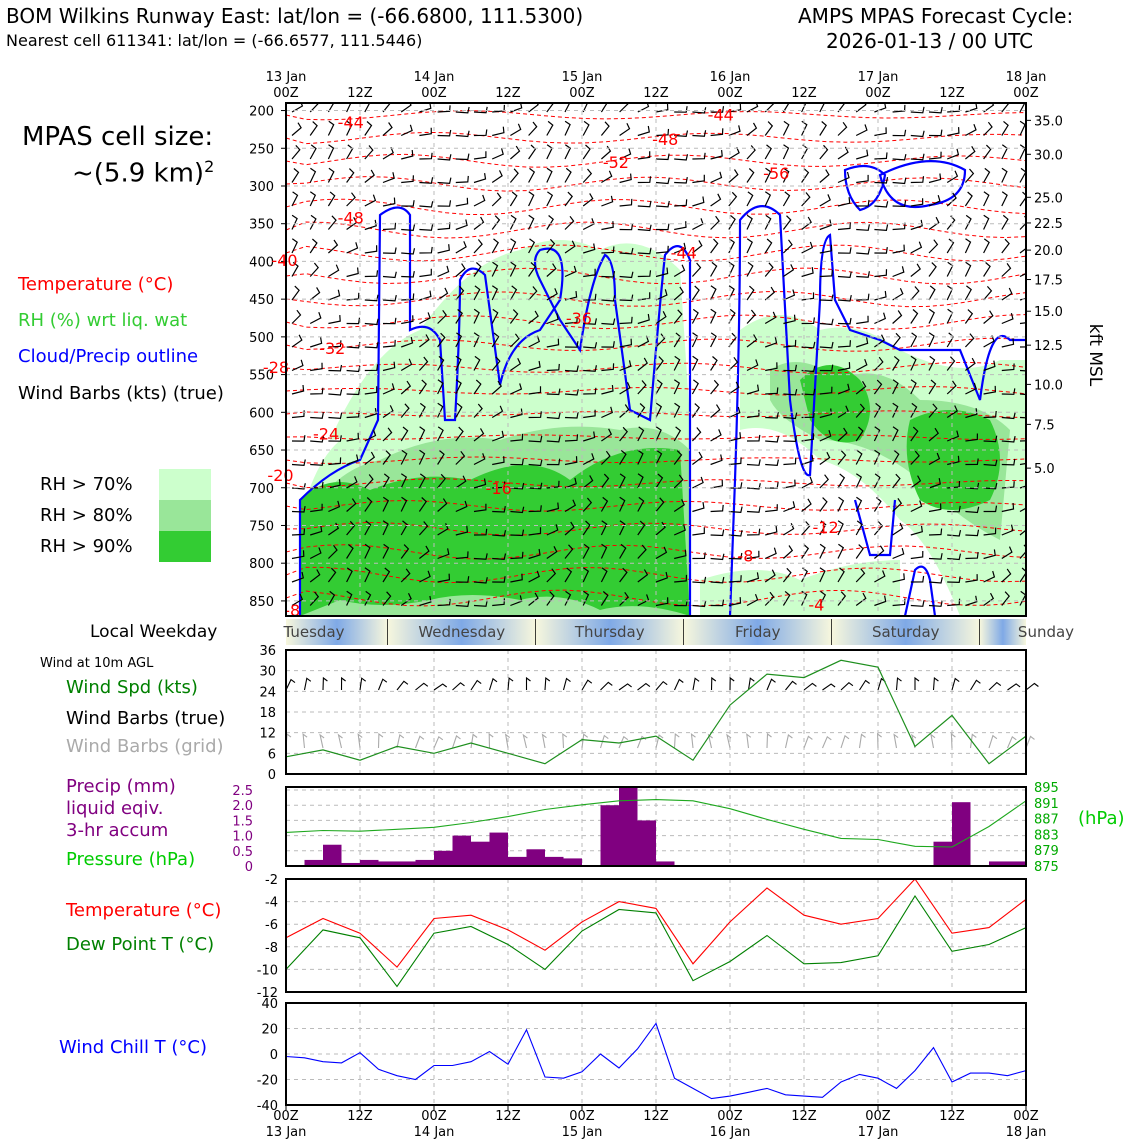 The width and height of the screenshot is (1140, 1140). I want to click on precip-tick-label: 1.5, so click(242, 821).